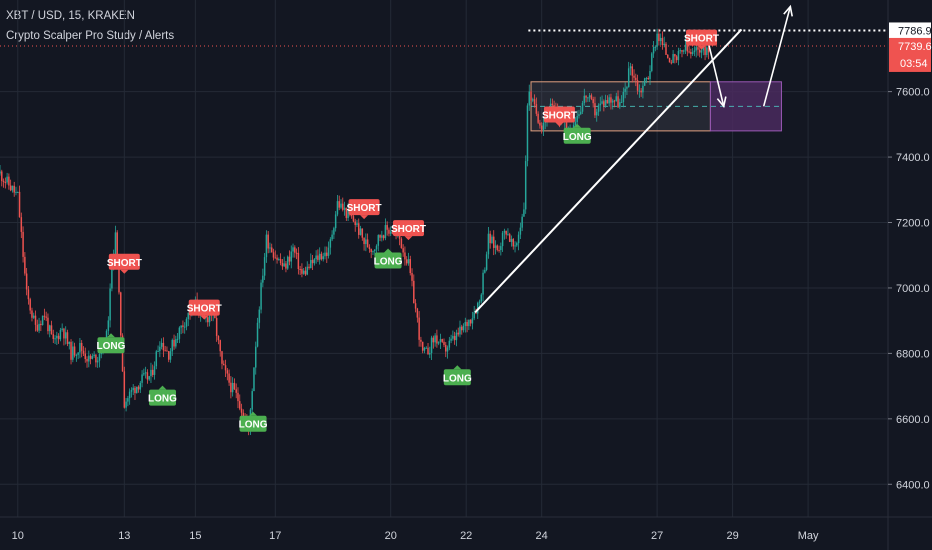  I want to click on y-tick-label: 7400.0, so click(913, 158).